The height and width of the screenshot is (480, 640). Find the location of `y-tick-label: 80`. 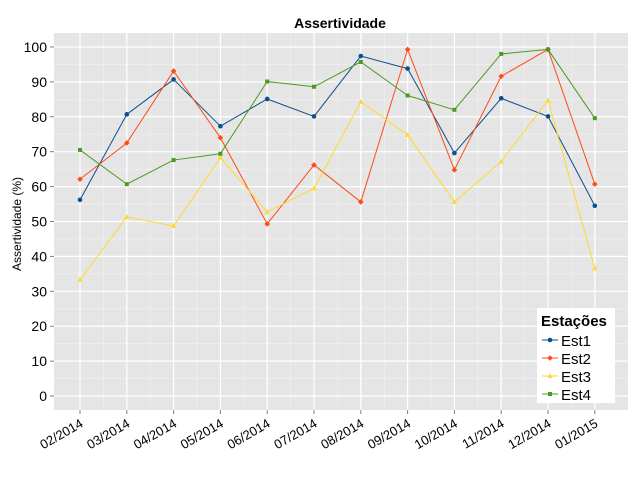

y-tick-label: 80 is located at coordinates (39, 117).